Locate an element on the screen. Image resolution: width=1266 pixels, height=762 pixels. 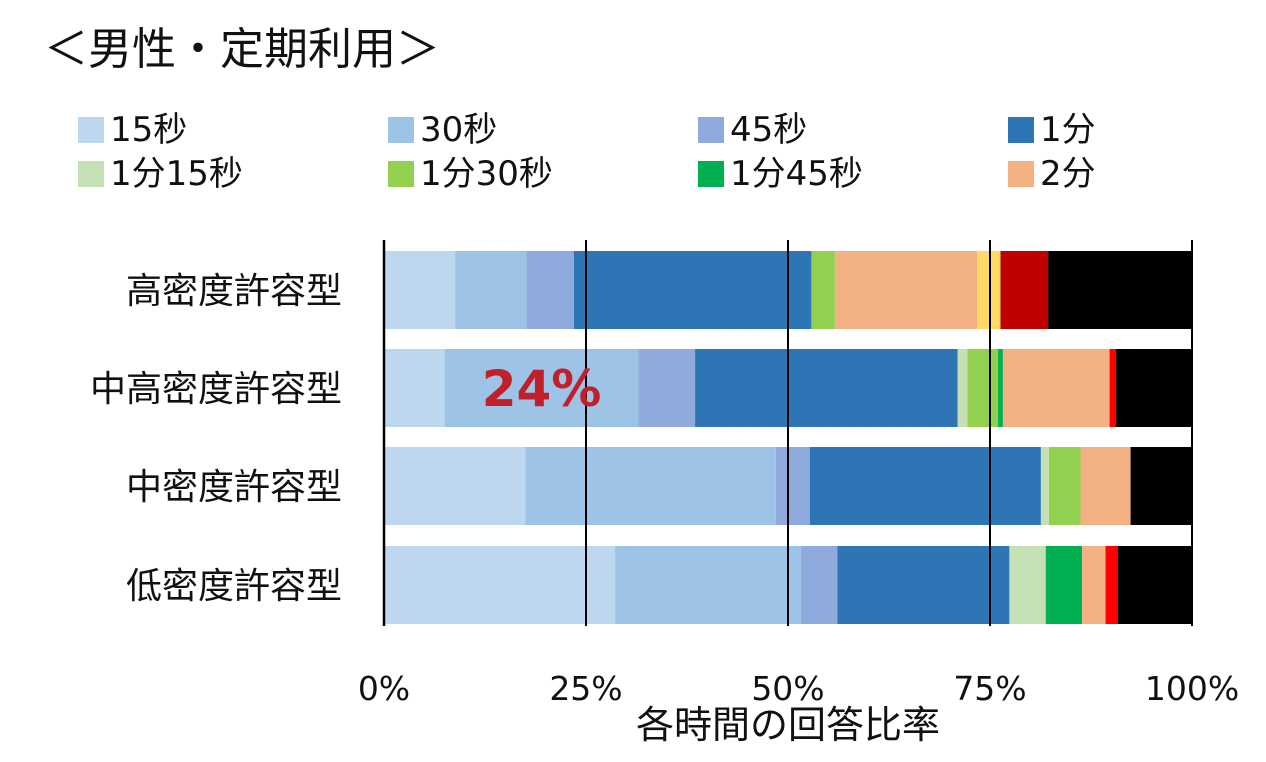
legend-item: 1分45秒 is located at coordinates (780, 174).